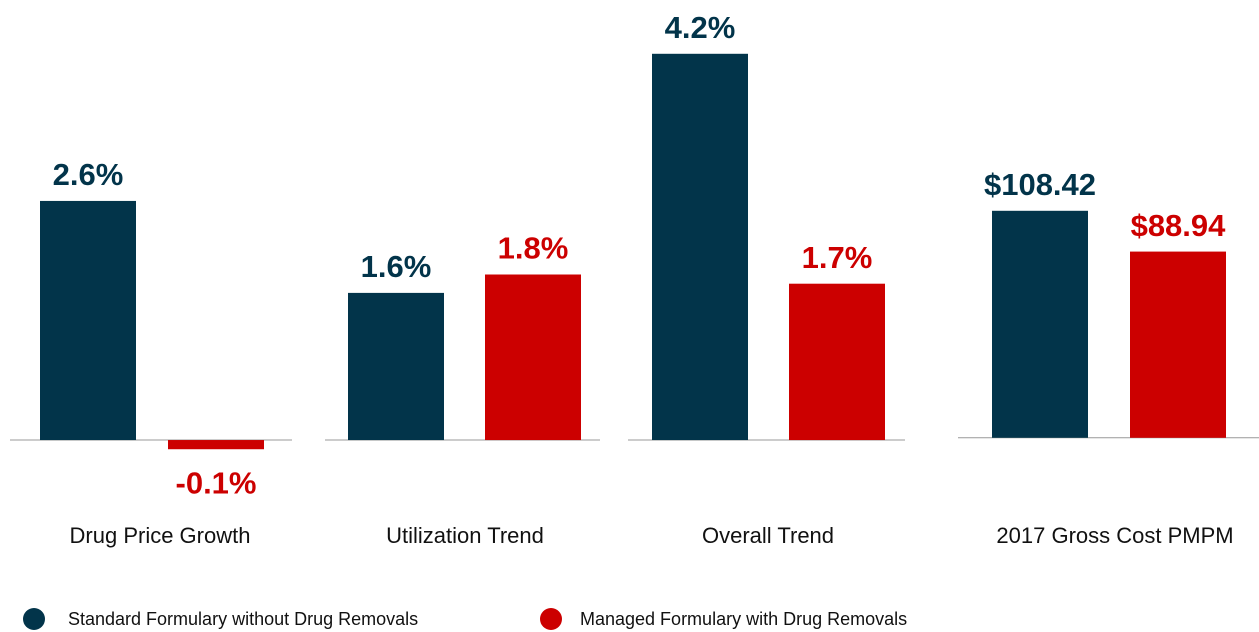 The width and height of the screenshot is (1259, 632). What do you see at coordinates (160, 535) in the screenshot?
I see `category-label: Drug Price Growth` at bounding box center [160, 535].